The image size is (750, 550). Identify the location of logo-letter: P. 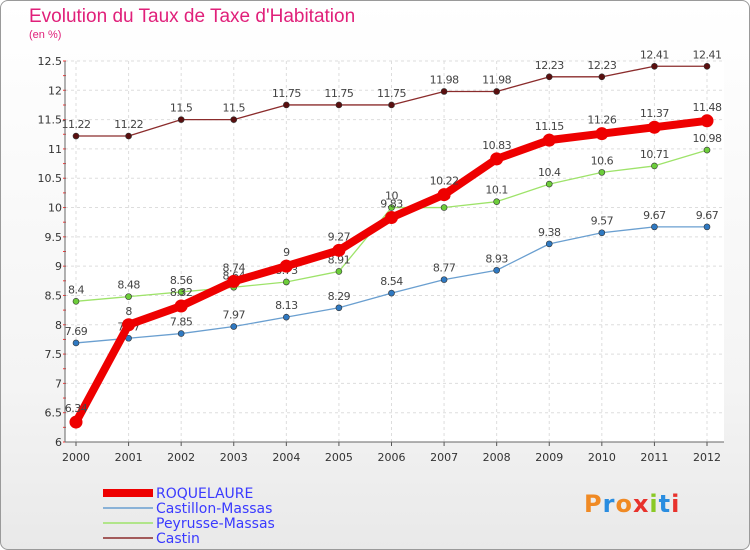
(593, 504).